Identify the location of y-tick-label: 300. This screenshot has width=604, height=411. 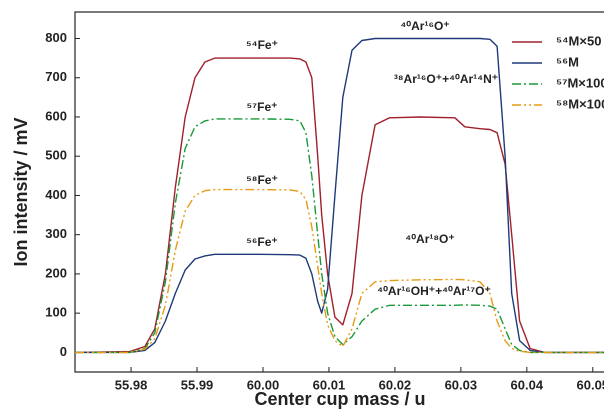
(56, 233).